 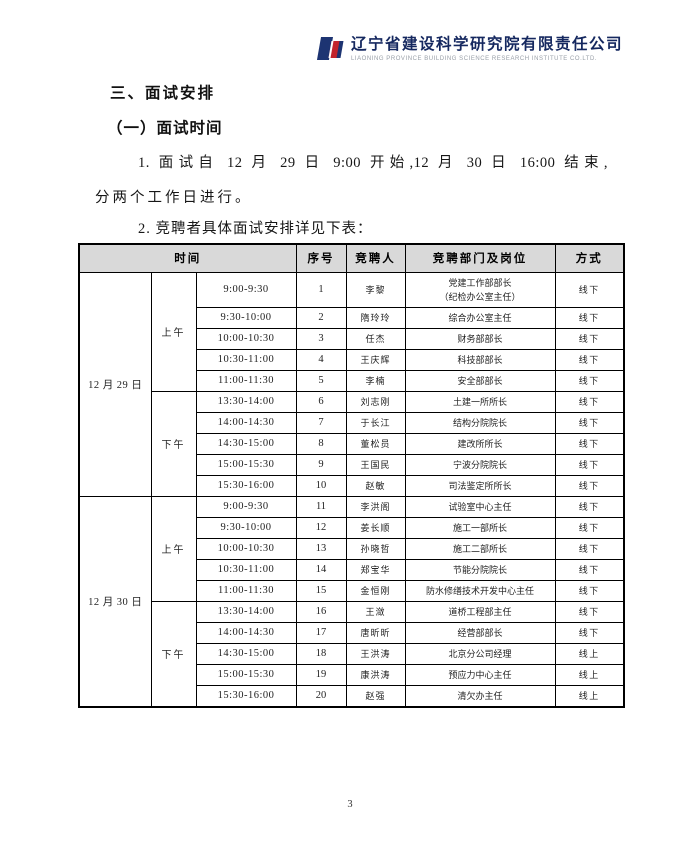 What do you see at coordinates (480, 632) in the screenshot?
I see `schedule-dept-cell: 经营部部长` at bounding box center [480, 632].